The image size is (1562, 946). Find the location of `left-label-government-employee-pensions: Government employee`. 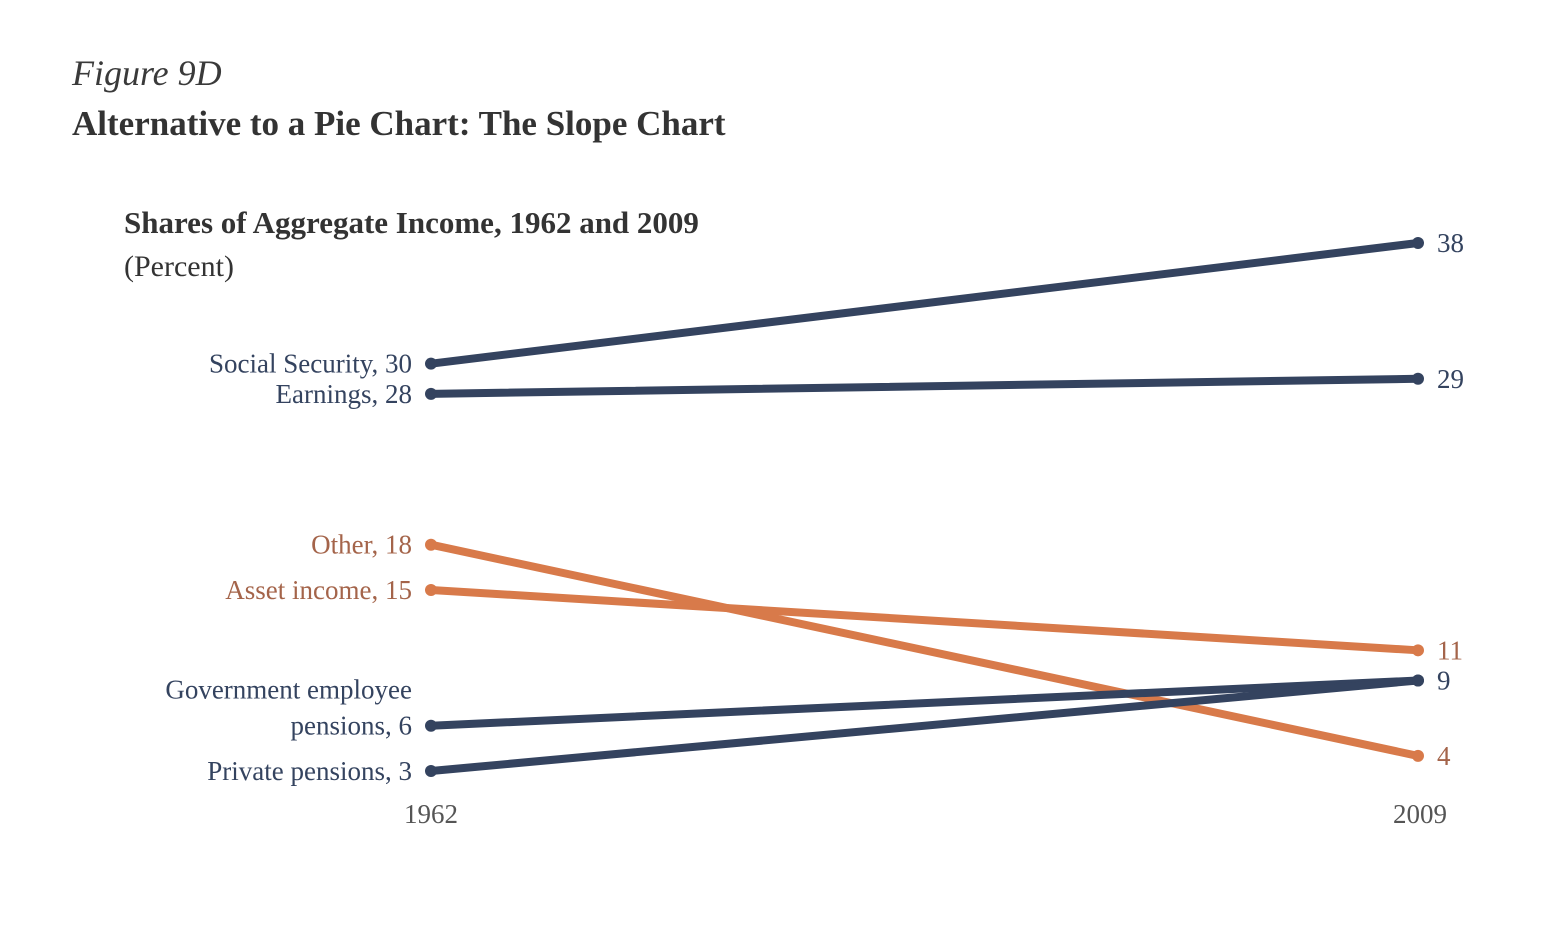

left-label-government-employee-pensions: Government employee is located at coordinates (288, 690).